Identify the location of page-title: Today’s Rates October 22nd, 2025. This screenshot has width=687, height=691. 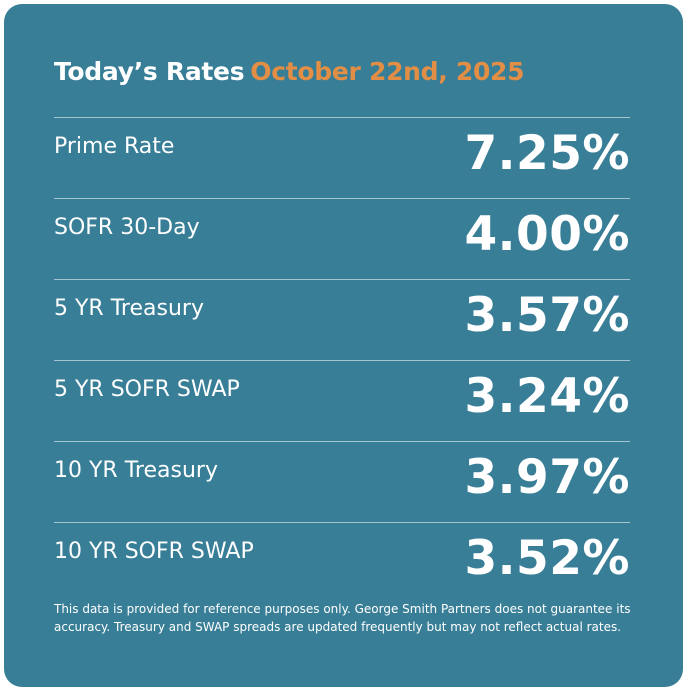
(289, 71).